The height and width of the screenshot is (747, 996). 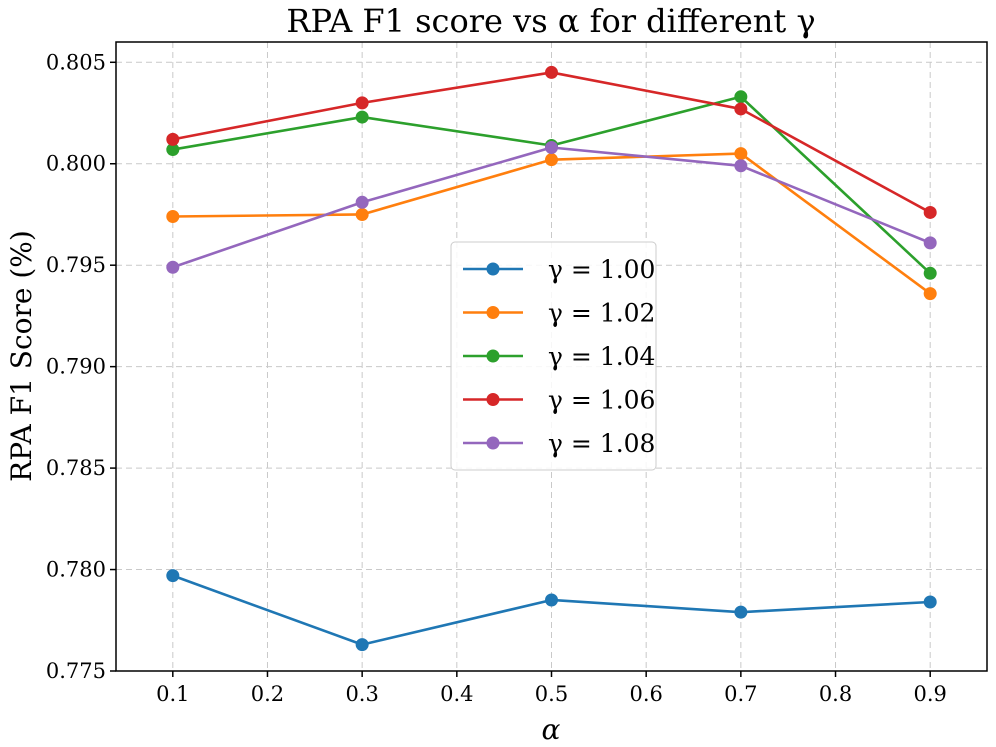 I want to click on legend-label: γ = 1.06, so click(x=601, y=400).